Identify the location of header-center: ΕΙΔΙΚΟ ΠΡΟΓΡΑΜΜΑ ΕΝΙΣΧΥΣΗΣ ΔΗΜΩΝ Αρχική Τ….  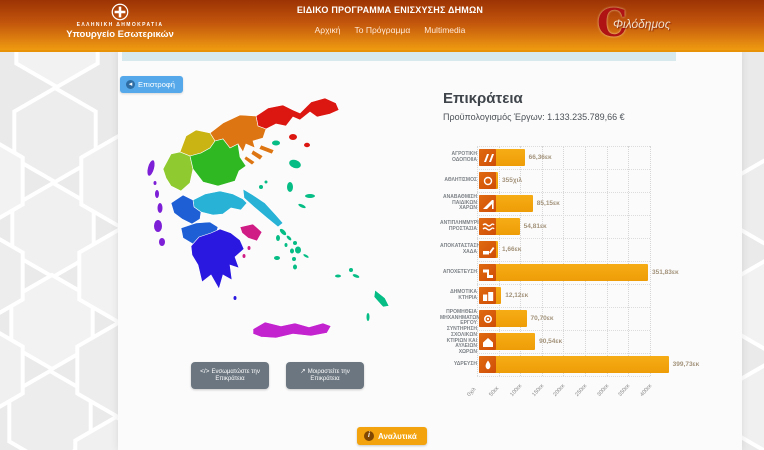
(390, 17).